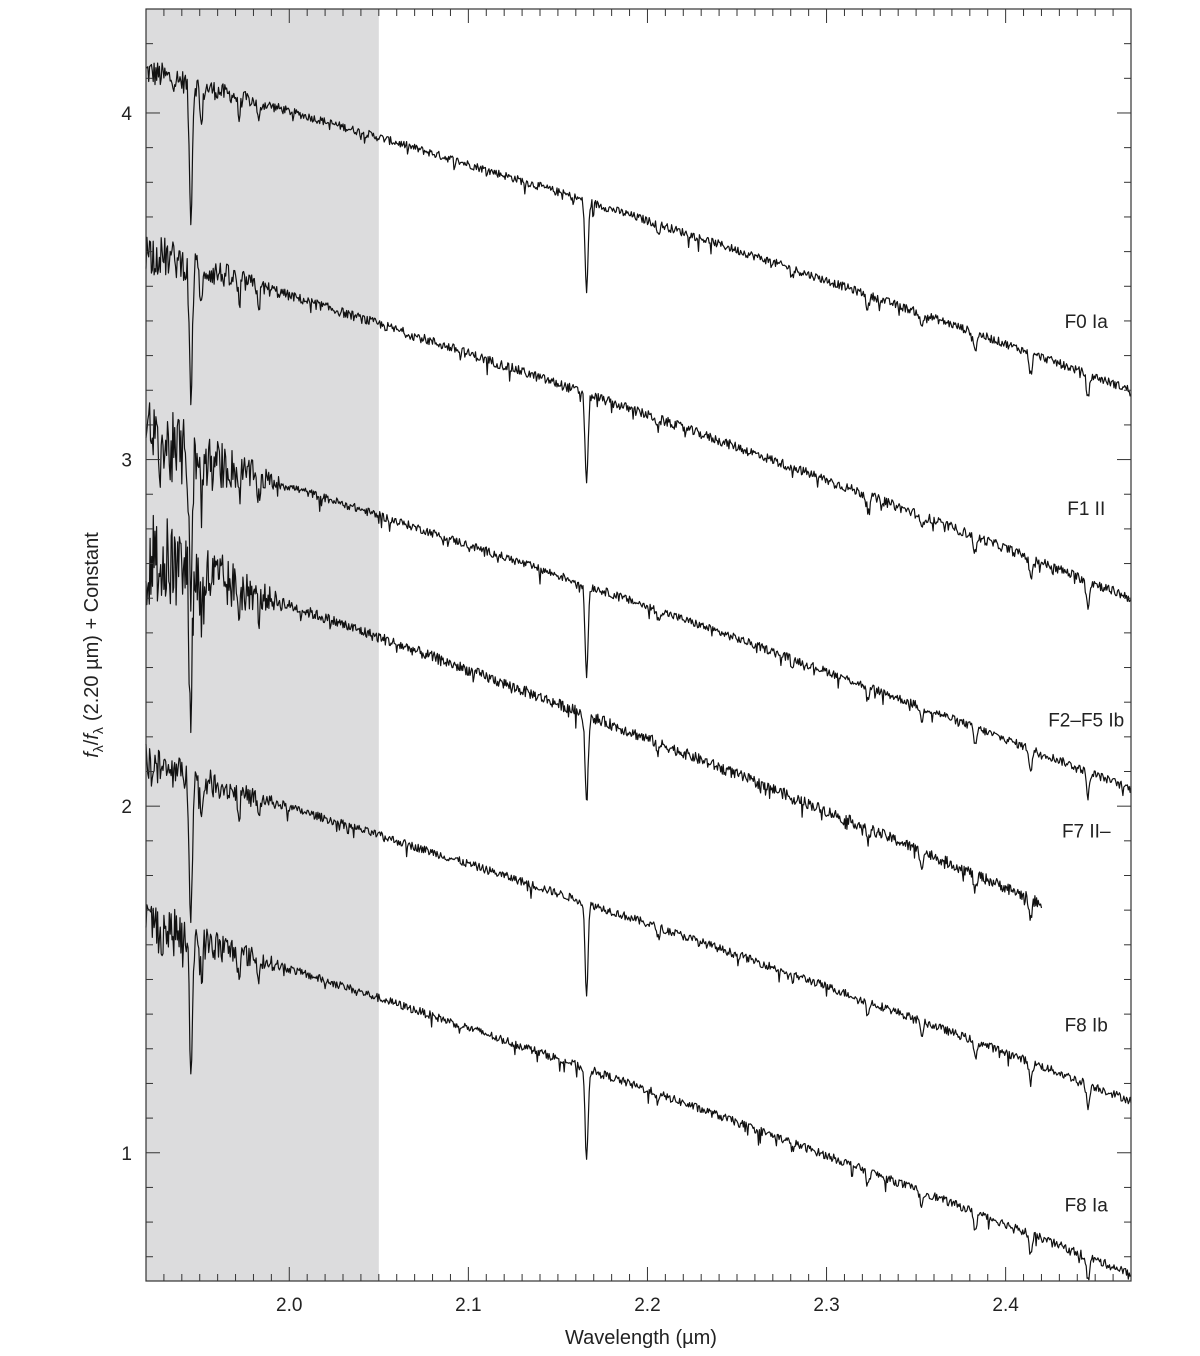 The image size is (1200, 1356). What do you see at coordinates (1086, 720) in the screenshot?
I see `series-label-3: F2–F5 Ib` at bounding box center [1086, 720].